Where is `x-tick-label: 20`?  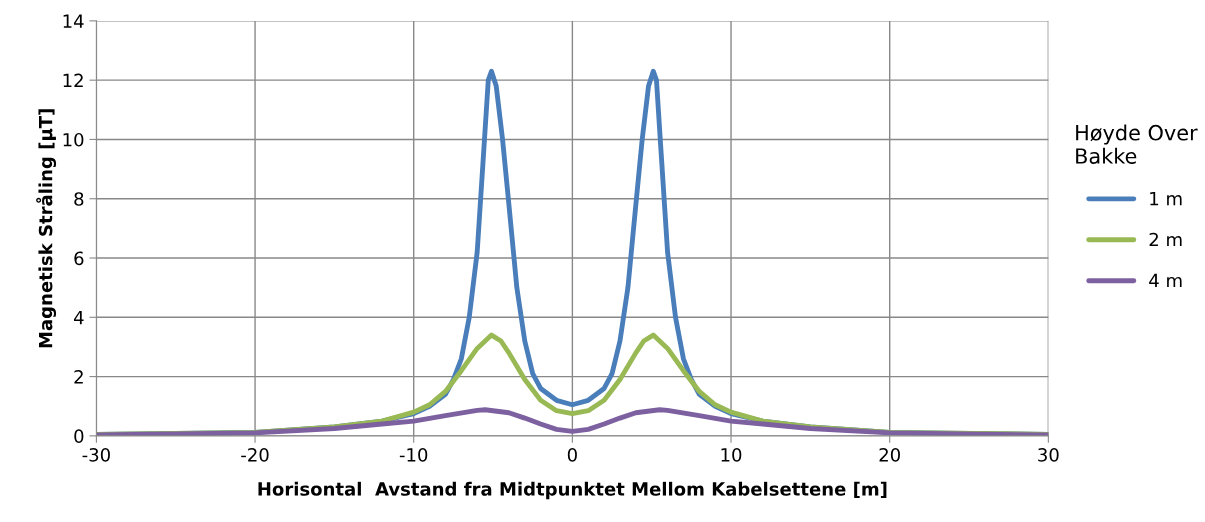 x-tick-label: 20 is located at coordinates (889, 454).